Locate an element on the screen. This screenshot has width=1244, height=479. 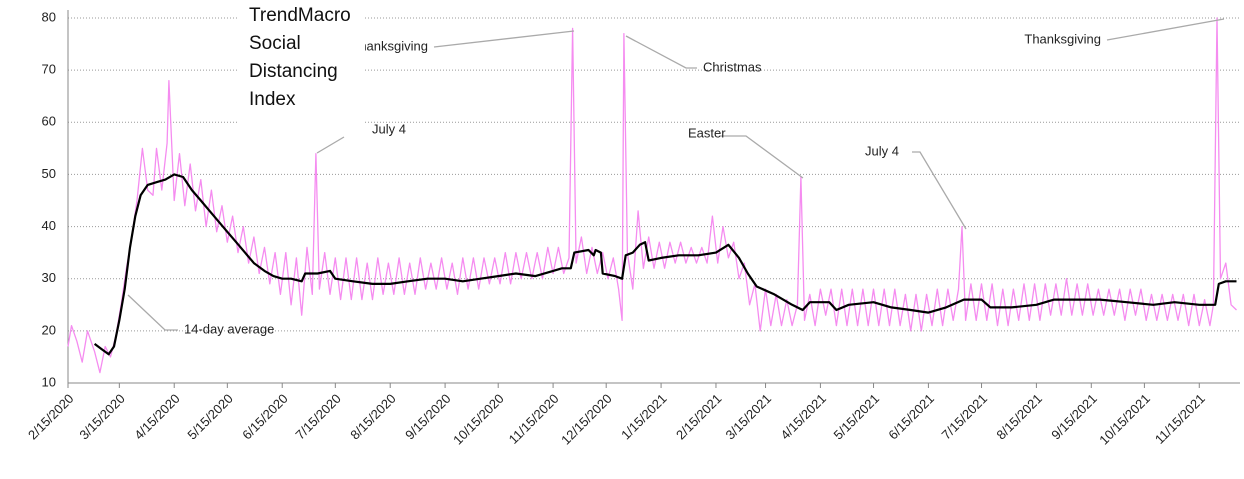
x-tick-label: 3/15/2020 is located at coordinates (102, 417).